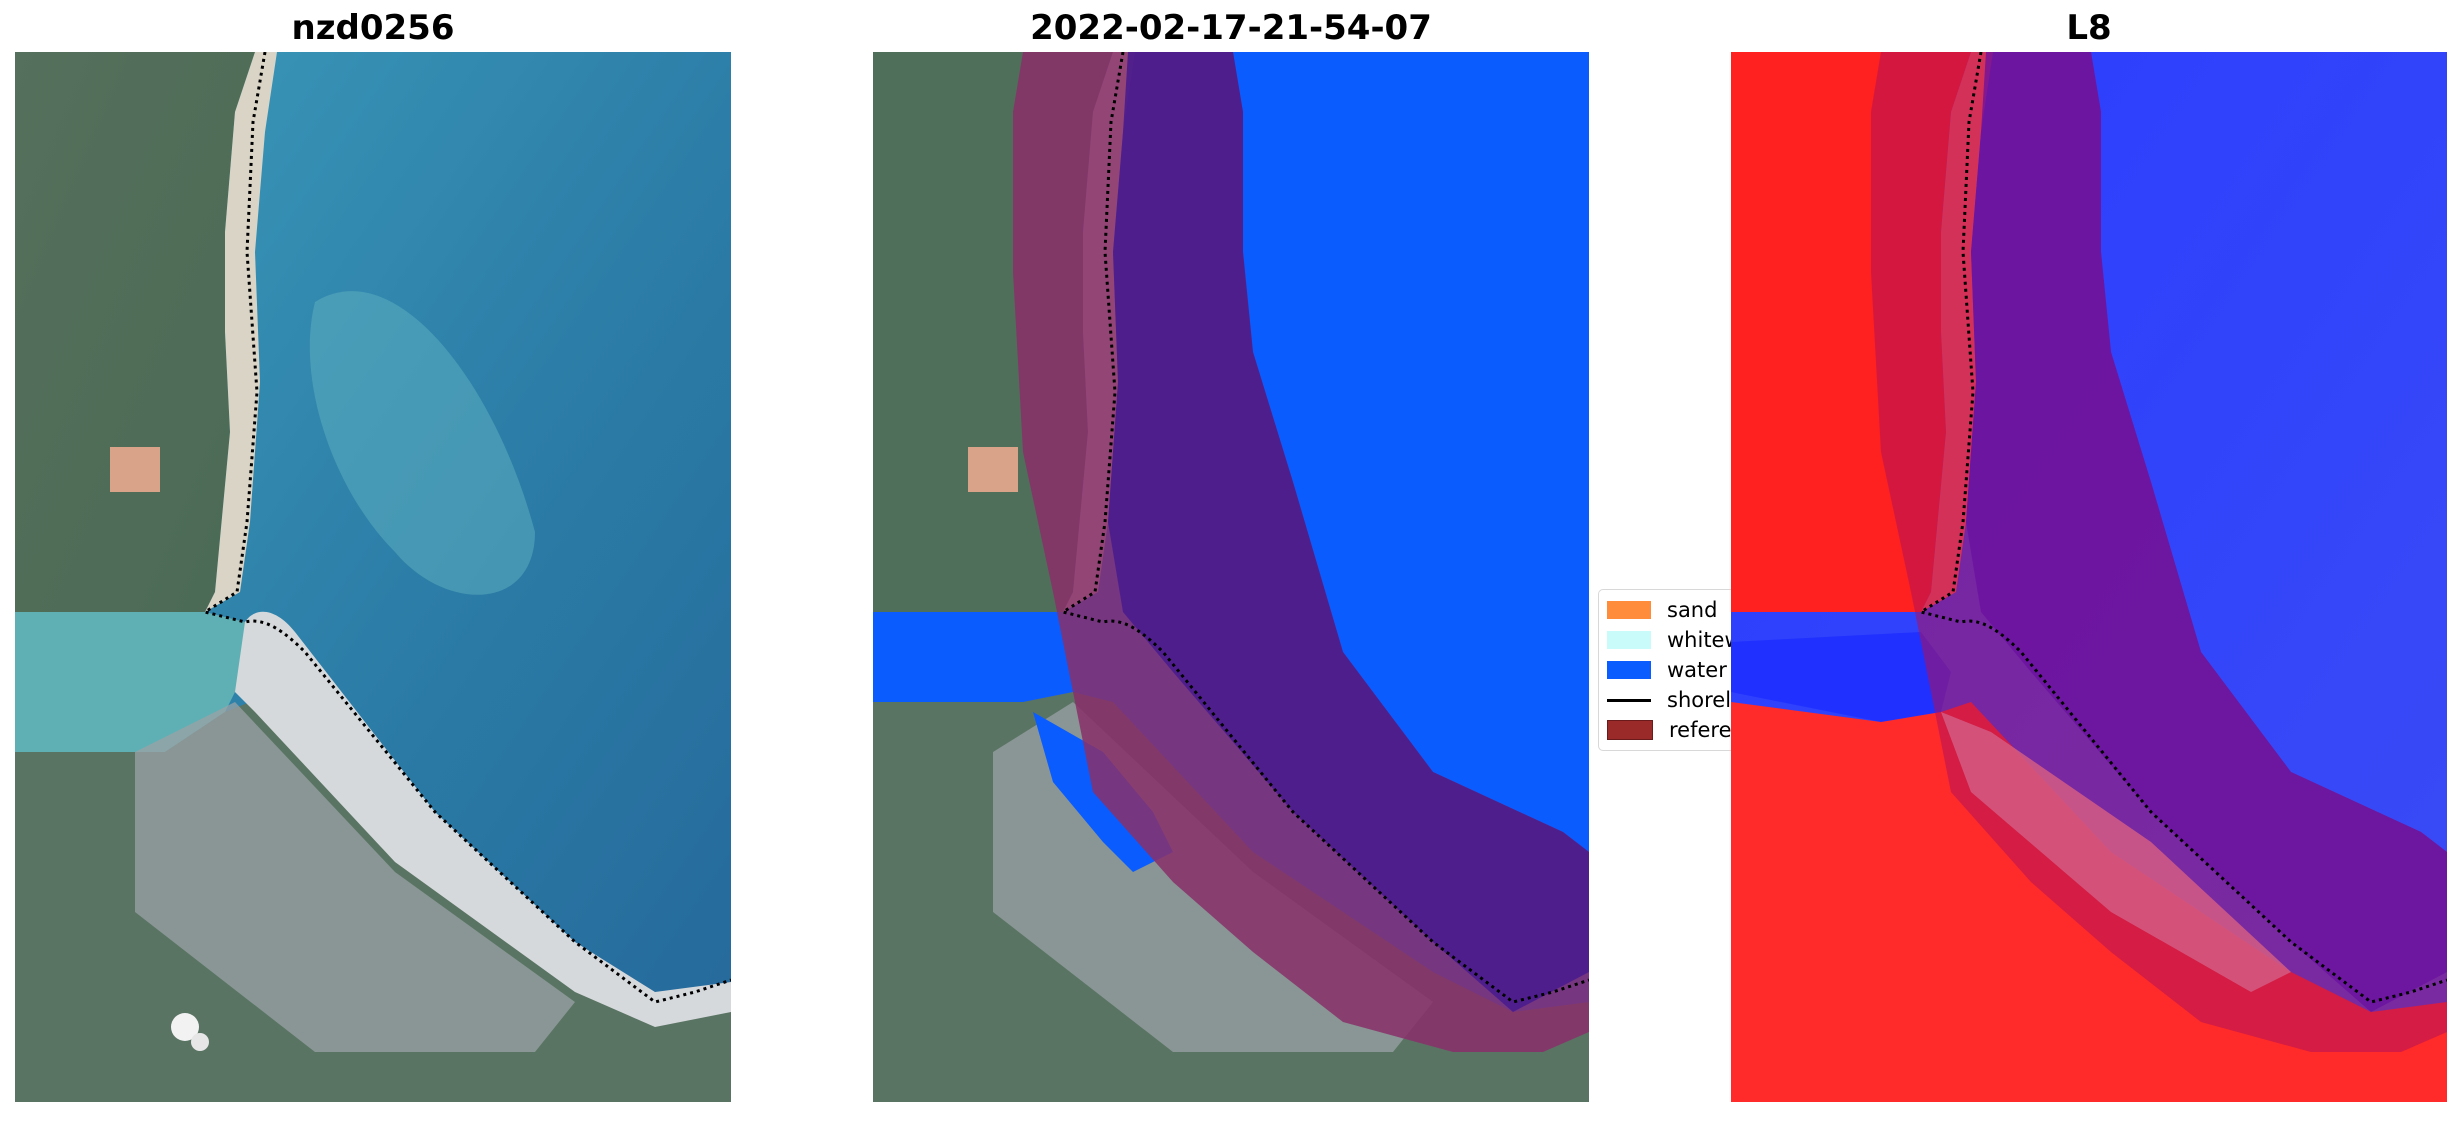 The width and height of the screenshot is (2460, 1122). Describe the element at coordinates (980, 667) in the screenshot. I see `estuary-water-class` at that location.